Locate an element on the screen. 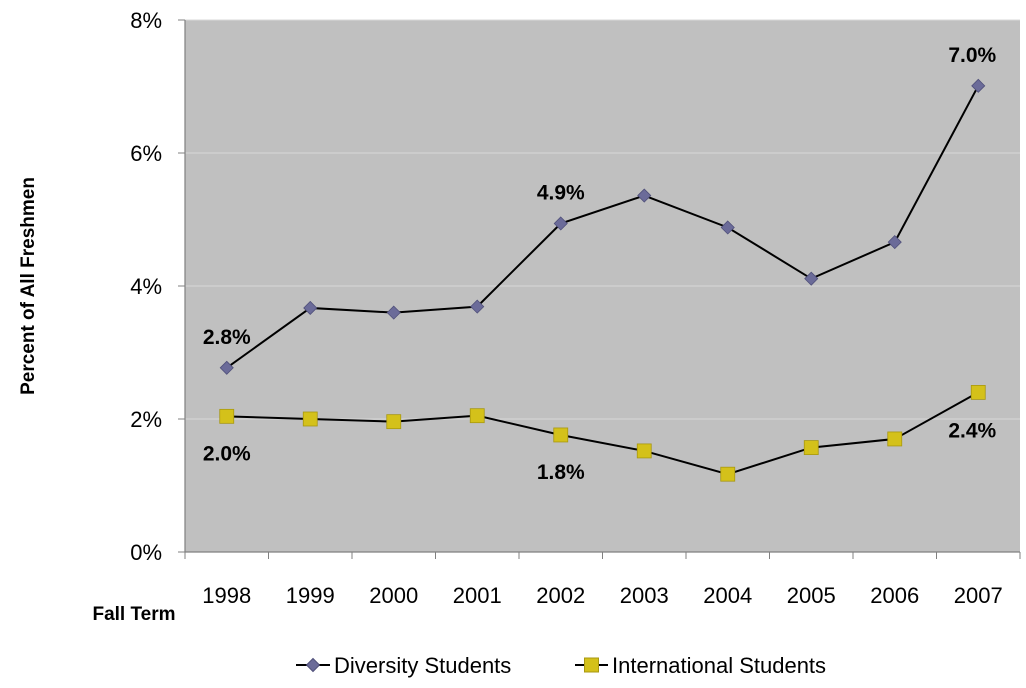  x-tick-label: 2005 is located at coordinates (811, 595).